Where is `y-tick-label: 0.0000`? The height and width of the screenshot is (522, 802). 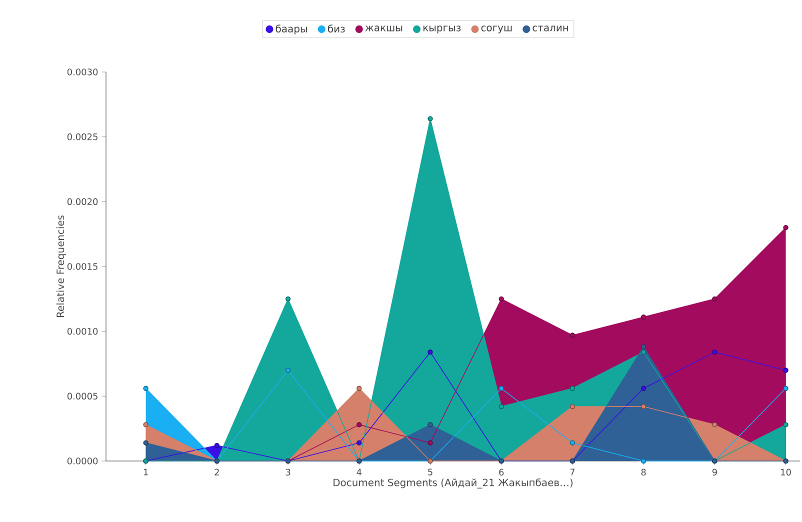
y-tick-label: 0.0000 is located at coordinates (82, 461).